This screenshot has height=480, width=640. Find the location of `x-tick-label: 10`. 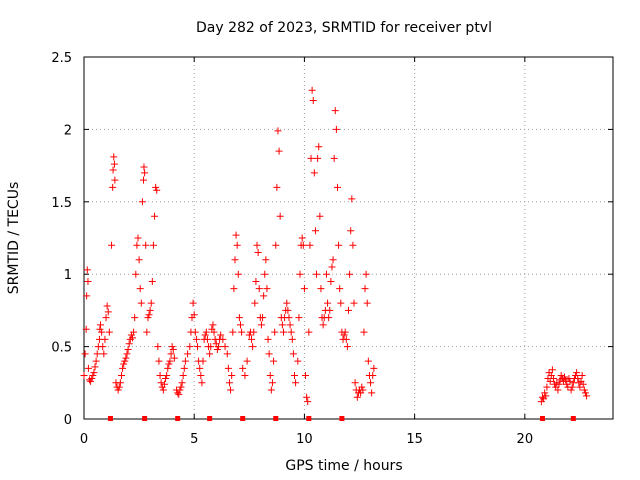

x-tick-label: 10 is located at coordinates (304, 439).